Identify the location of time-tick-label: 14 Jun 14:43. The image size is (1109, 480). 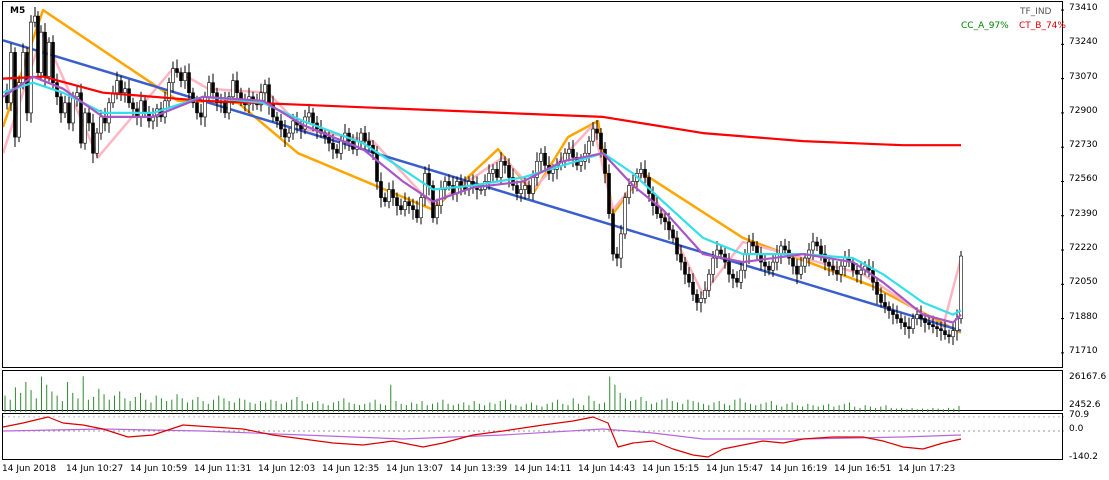
(607, 469).